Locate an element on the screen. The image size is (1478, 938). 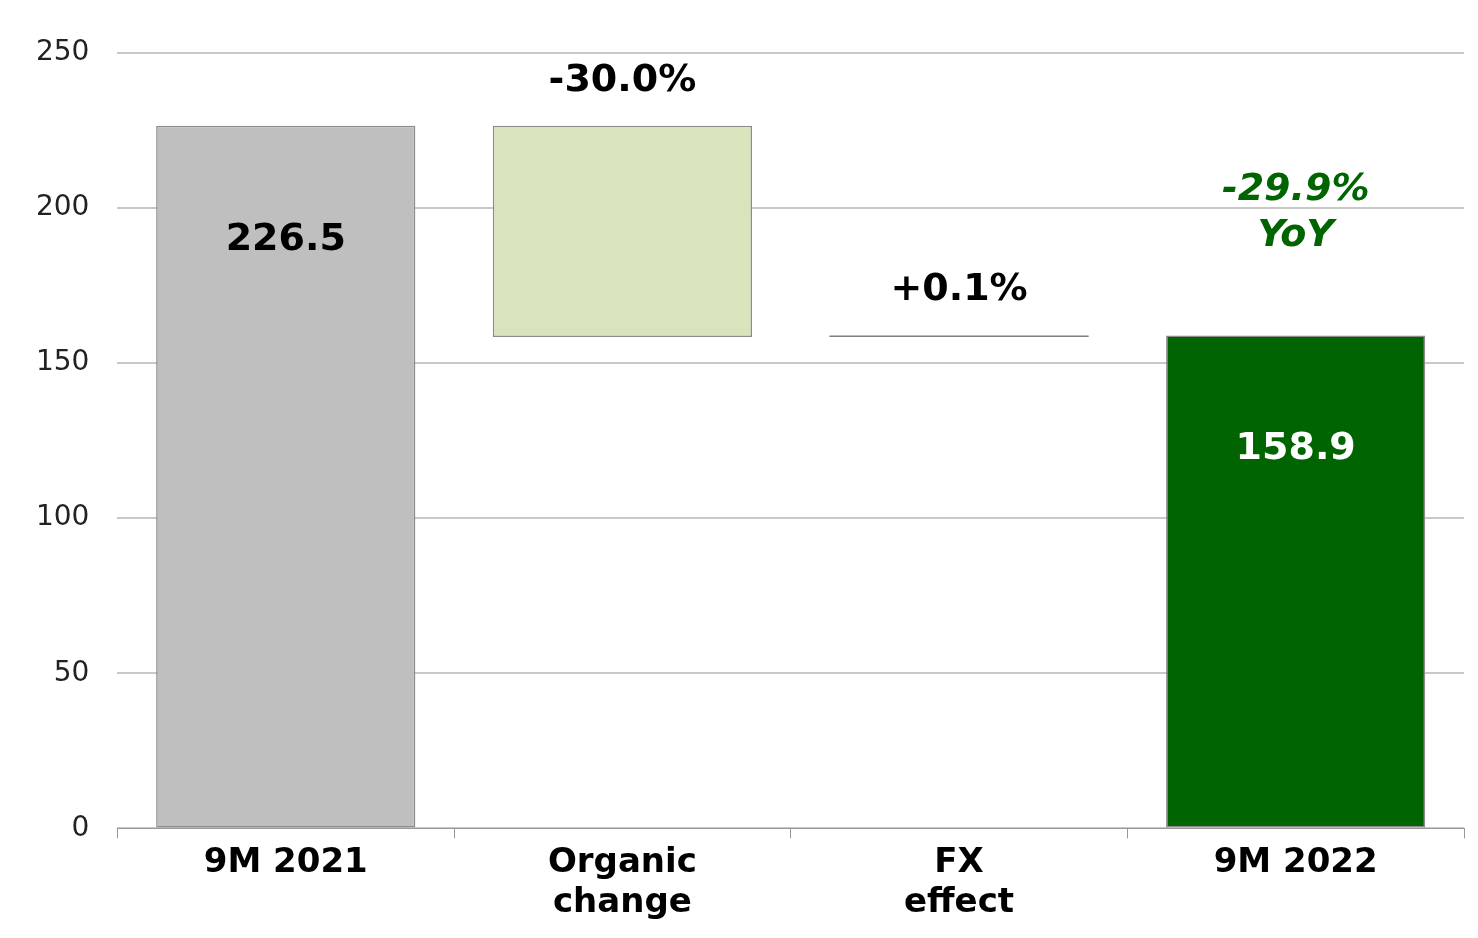
annotation: -29.9% YoY is located at coordinates (1295, 210).